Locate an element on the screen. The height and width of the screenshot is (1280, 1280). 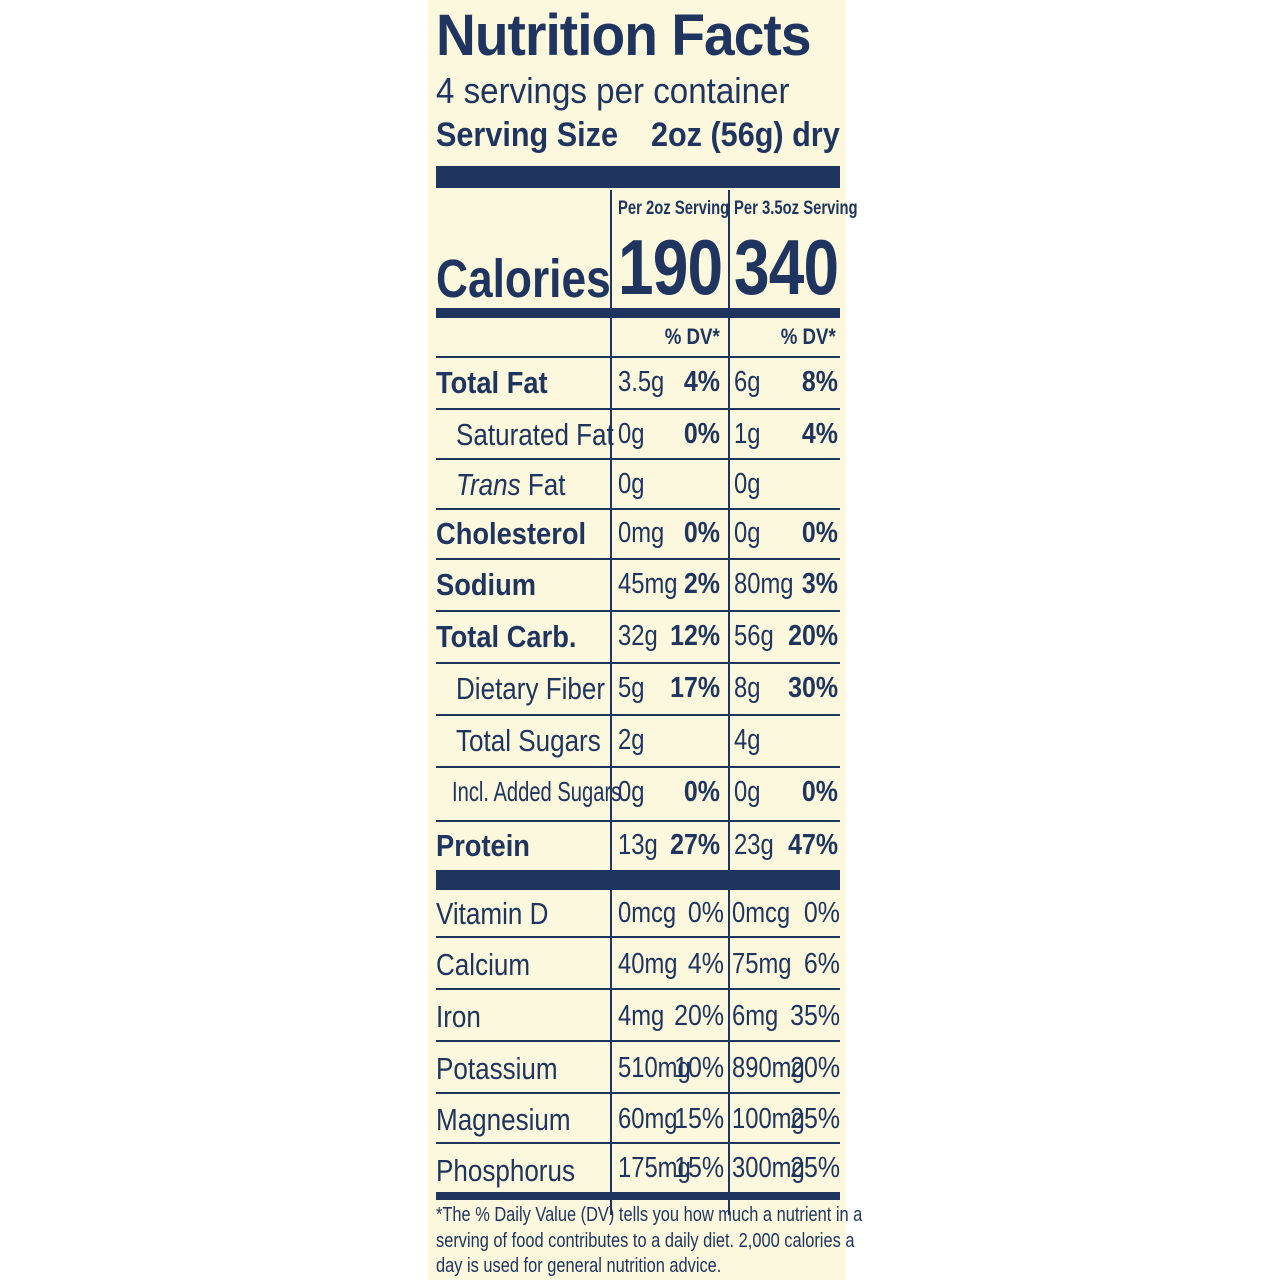
vitamin-name: Iron is located at coordinates (458, 1016).